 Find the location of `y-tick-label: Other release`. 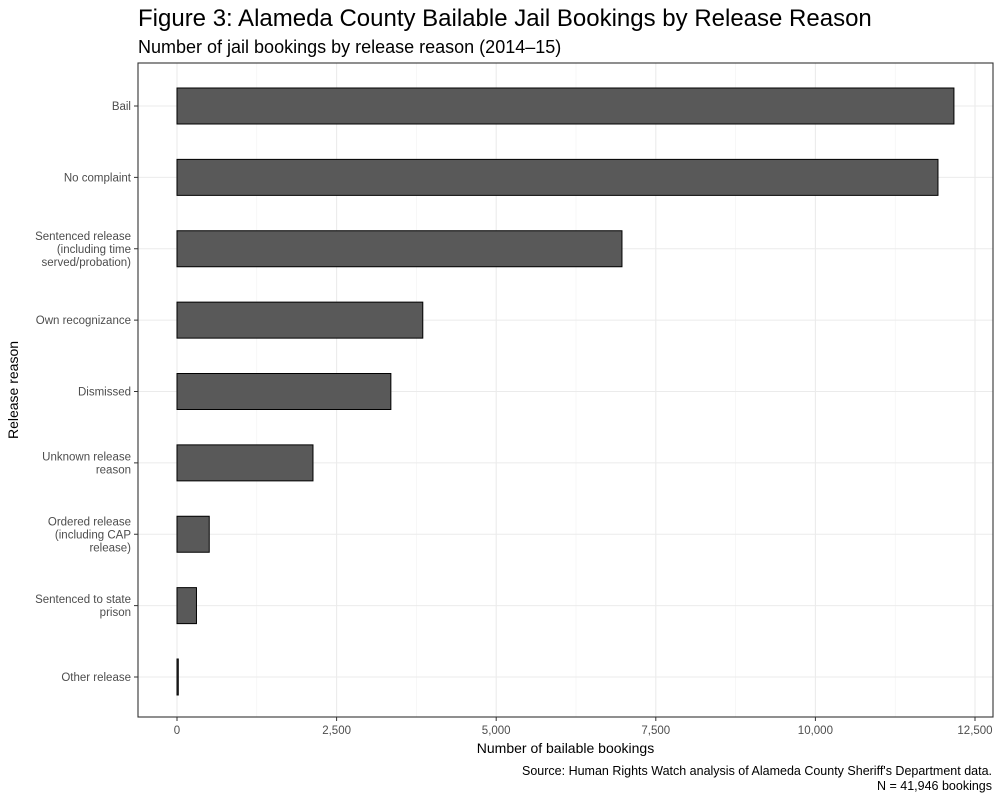

y-tick-label: Other release is located at coordinates (96, 678).